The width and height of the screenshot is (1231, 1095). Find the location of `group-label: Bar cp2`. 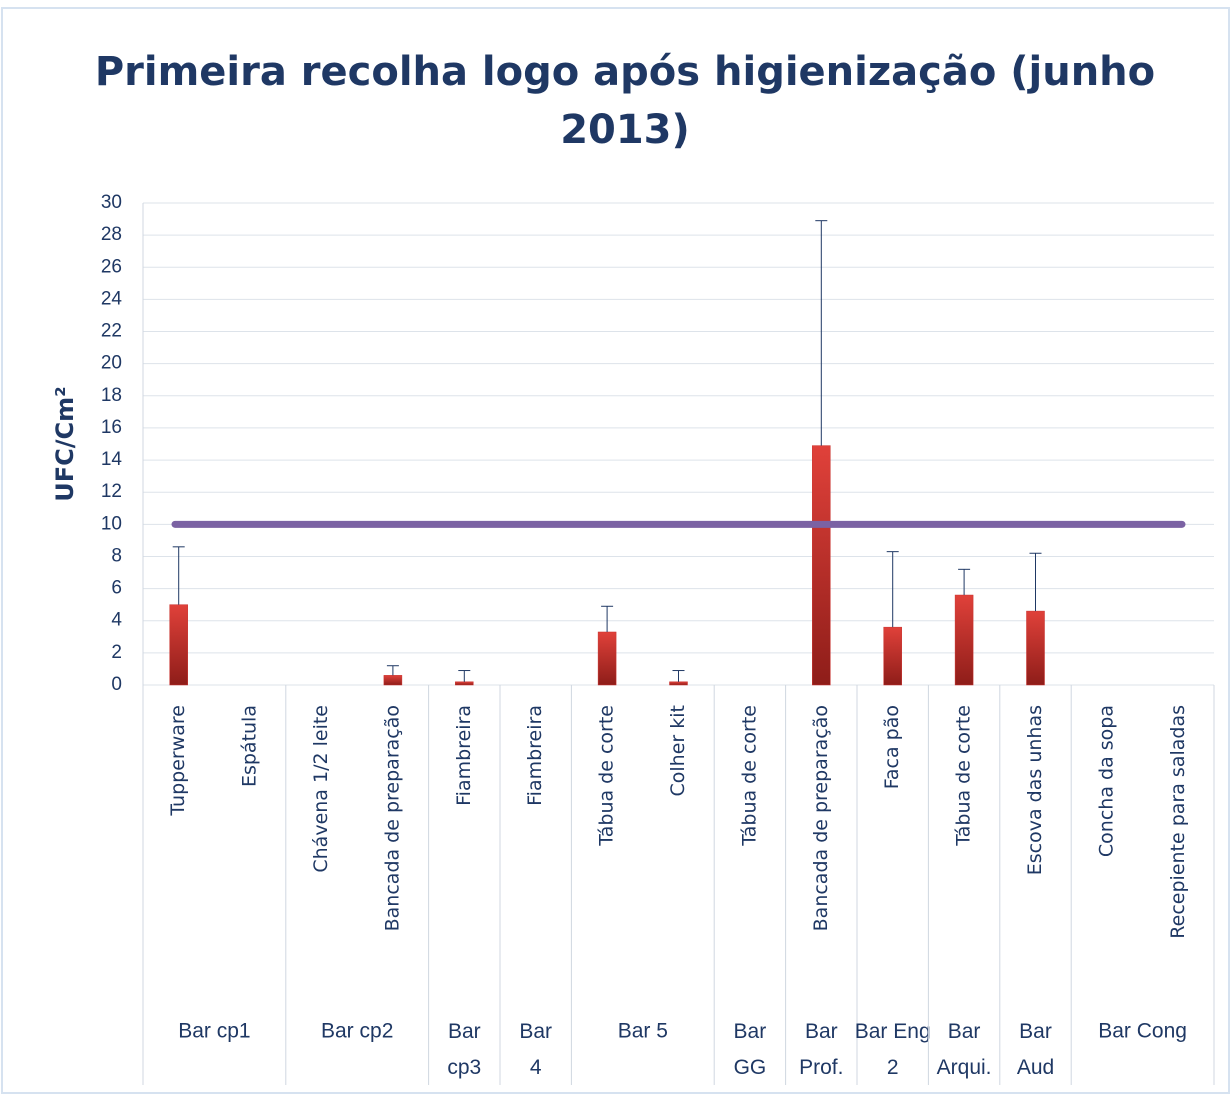

group-label: Bar cp2 is located at coordinates (357, 1031).